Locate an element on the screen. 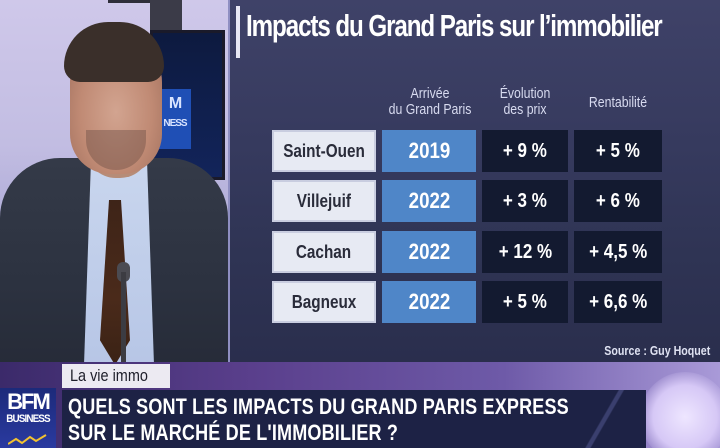 This screenshot has height=448, width=720. column-header-yield-line1: Rentabilité is located at coordinates (618, 102).